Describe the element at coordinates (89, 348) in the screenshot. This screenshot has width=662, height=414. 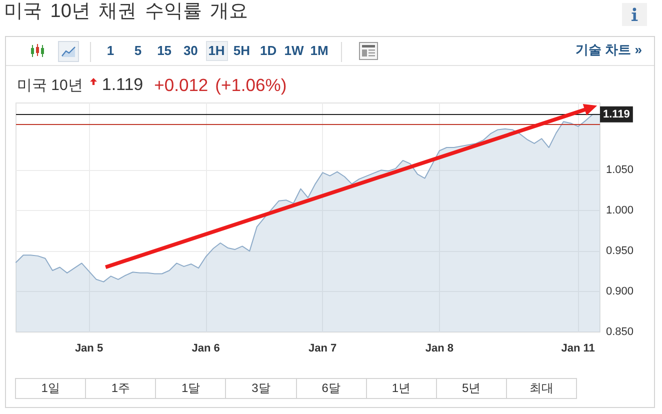
I see `x-tick-label: Jan 5` at that location.